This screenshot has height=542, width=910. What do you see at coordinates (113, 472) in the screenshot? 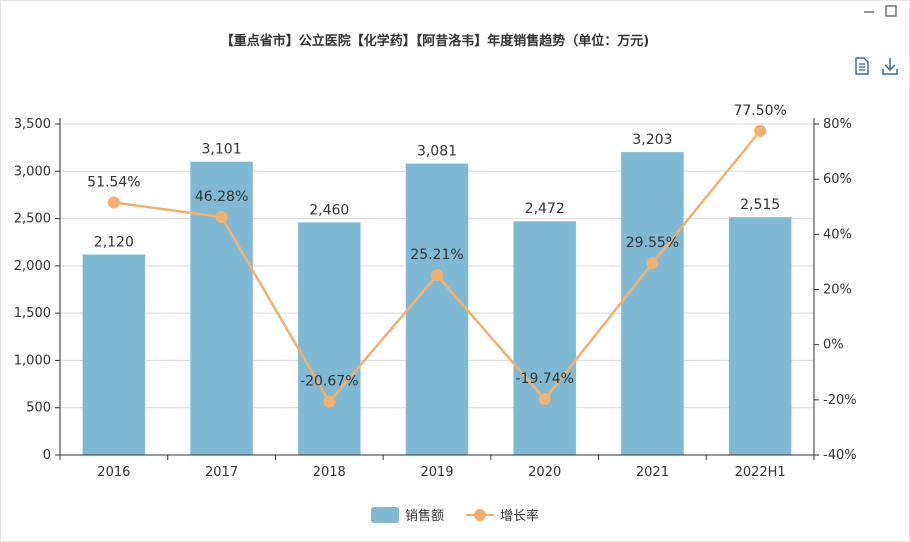
I see `x-tick-label: 2016` at bounding box center [113, 472].